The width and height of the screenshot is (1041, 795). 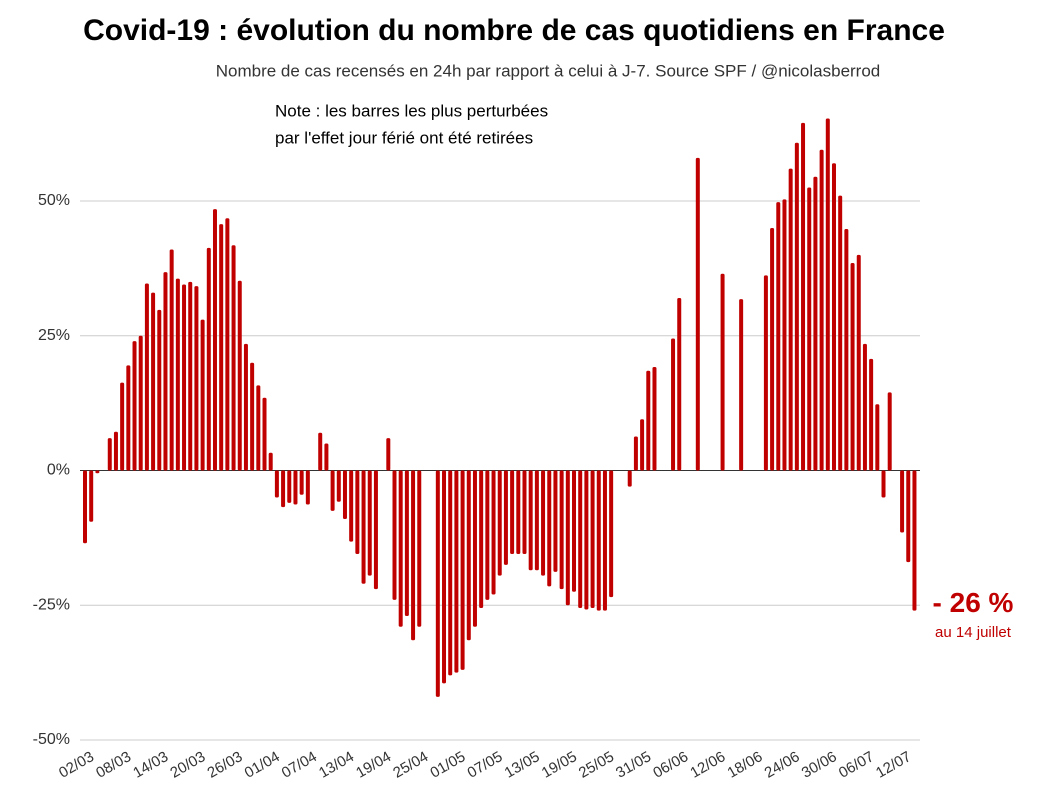 What do you see at coordinates (973, 602) in the screenshot?
I see `value-label: - 26 %` at bounding box center [973, 602].